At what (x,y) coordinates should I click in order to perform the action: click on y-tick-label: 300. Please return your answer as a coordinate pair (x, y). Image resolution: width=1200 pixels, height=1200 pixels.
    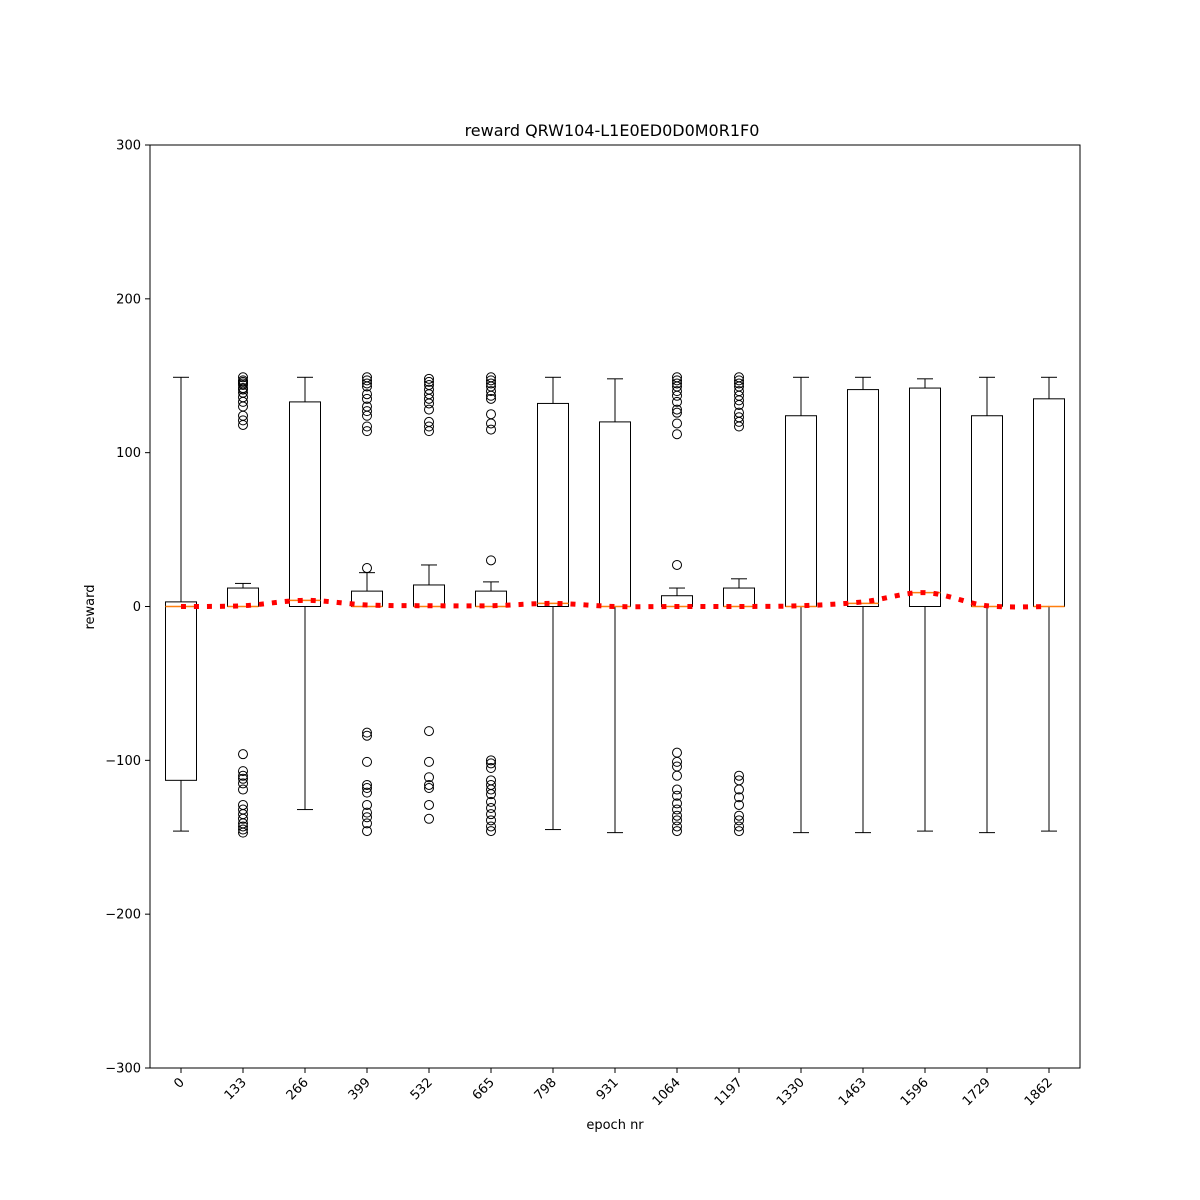
    Looking at the image, I should click on (128, 146).